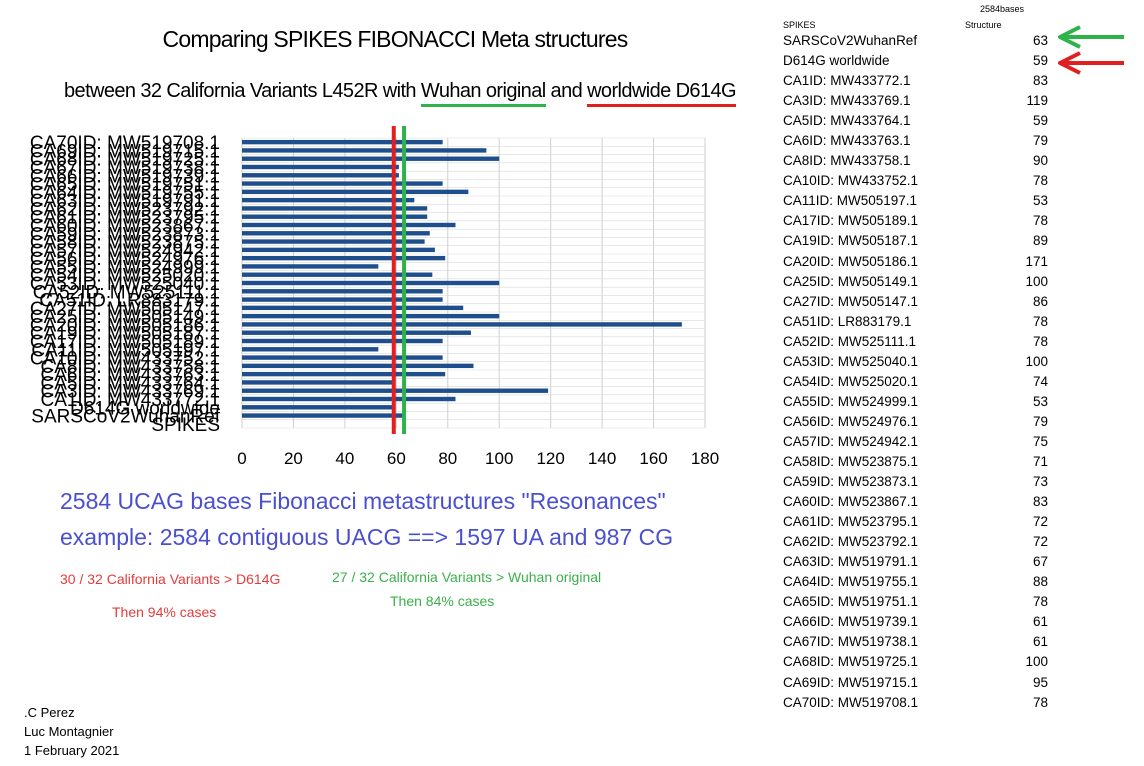 The height and width of the screenshot is (766, 1144). Describe the element at coordinates (1040, 682) in the screenshot. I see `row-value: 95` at that location.